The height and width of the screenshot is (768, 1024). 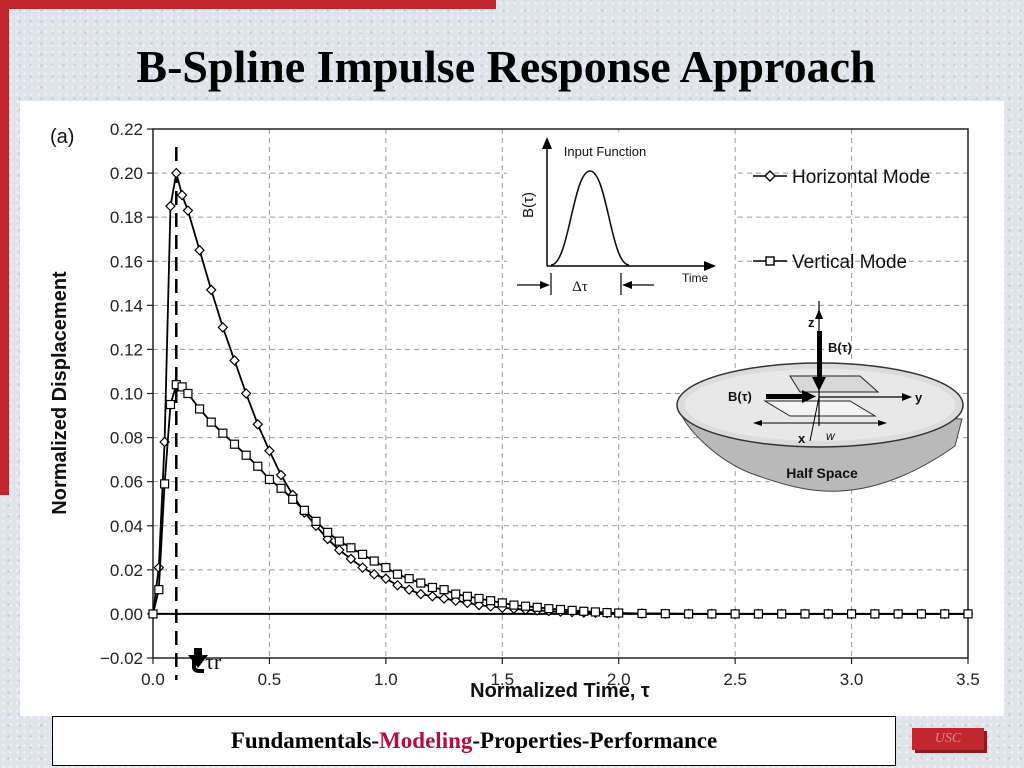 I want to click on x-tick-label: 2.0, so click(x=619, y=679).